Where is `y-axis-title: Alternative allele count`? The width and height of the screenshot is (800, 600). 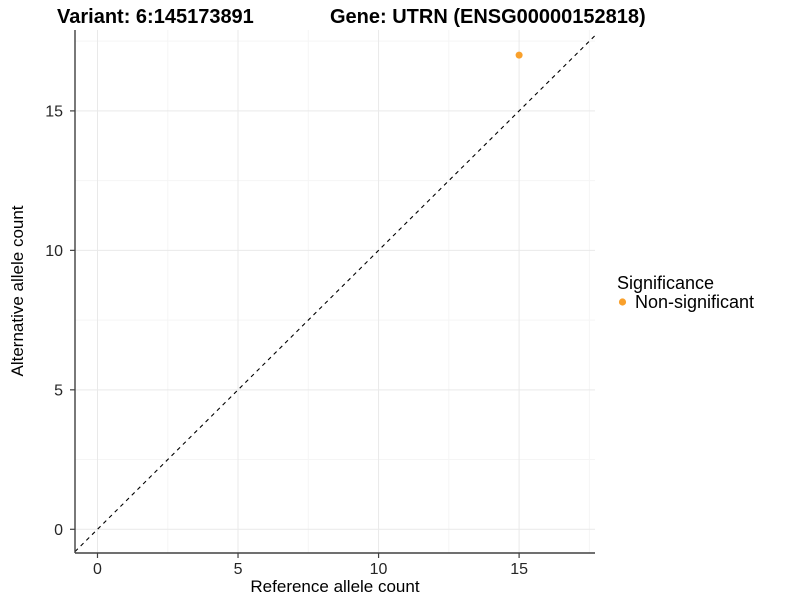
y-axis-title: Alternative allele count is located at coordinates (17, 290).